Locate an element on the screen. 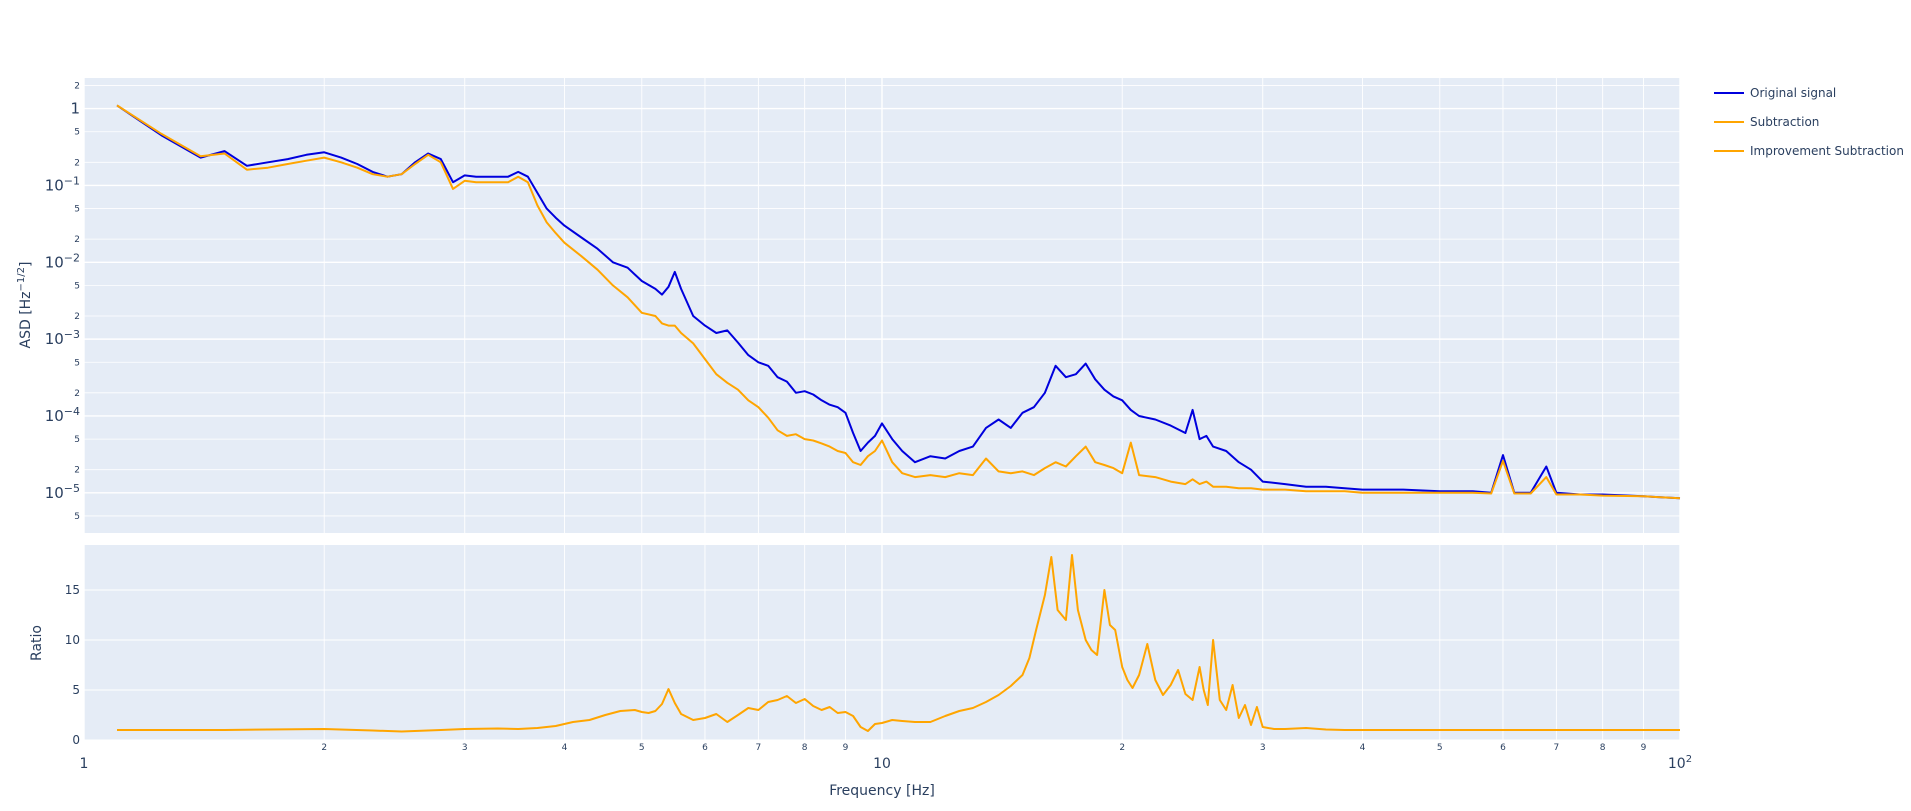 This screenshot has width=1911, height=811. x-major-tick-label: 102 is located at coordinates (1680, 763).